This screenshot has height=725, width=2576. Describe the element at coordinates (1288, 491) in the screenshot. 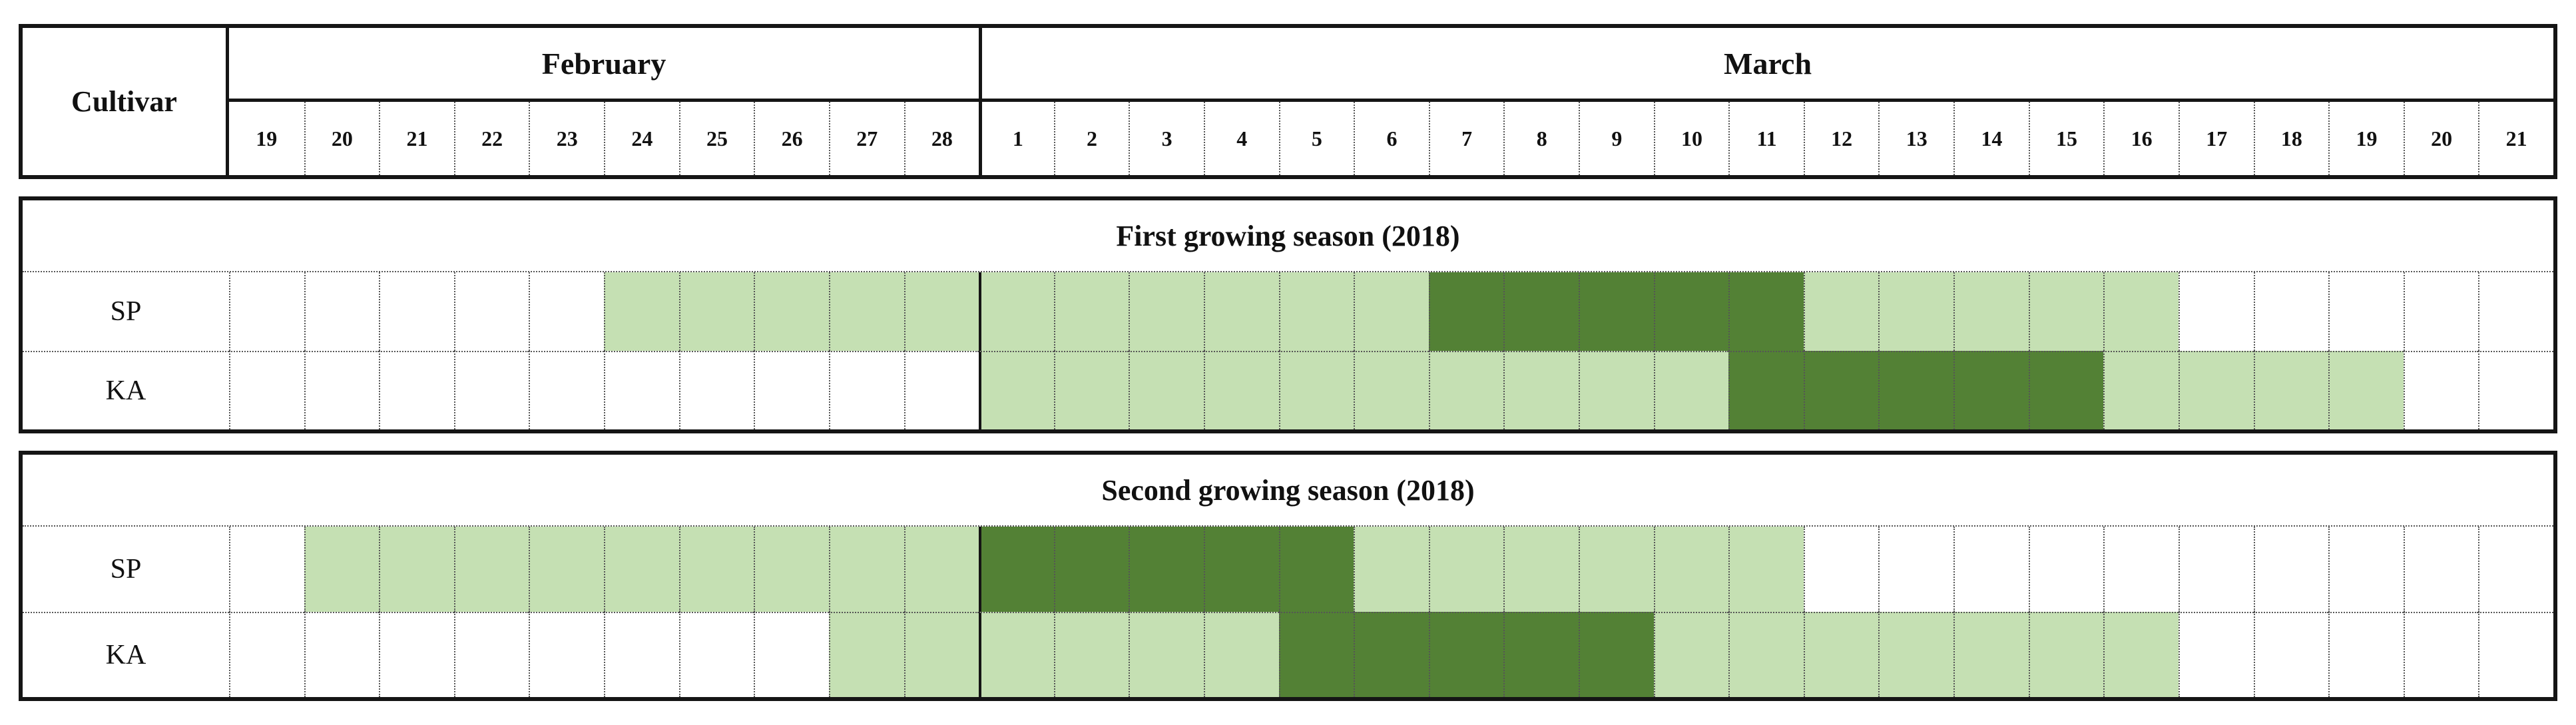

I see `season-title: Second growing season (2018)` at that location.